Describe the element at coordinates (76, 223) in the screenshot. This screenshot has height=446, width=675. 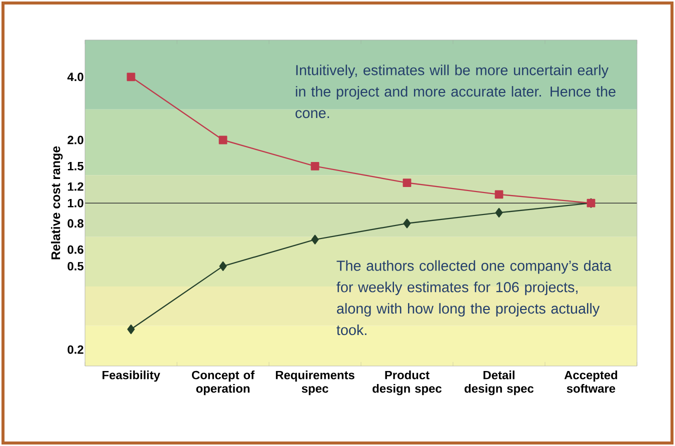
I see `y-tick-label: 0.8` at that location.